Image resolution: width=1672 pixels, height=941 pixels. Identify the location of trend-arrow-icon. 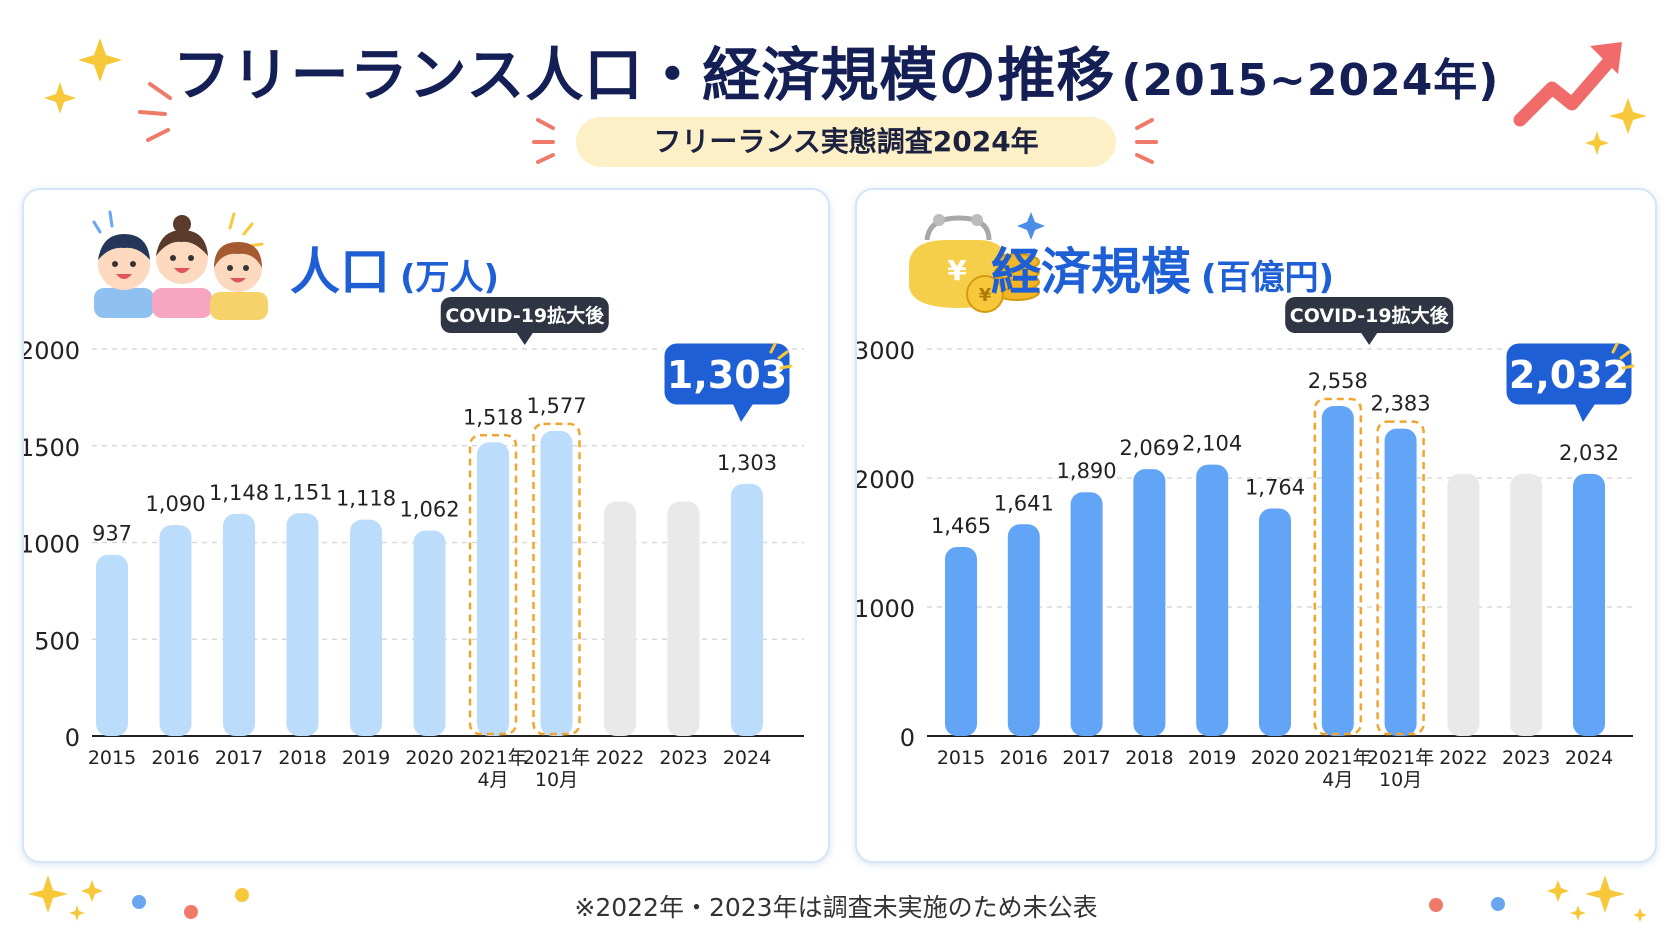
(1567, 84).